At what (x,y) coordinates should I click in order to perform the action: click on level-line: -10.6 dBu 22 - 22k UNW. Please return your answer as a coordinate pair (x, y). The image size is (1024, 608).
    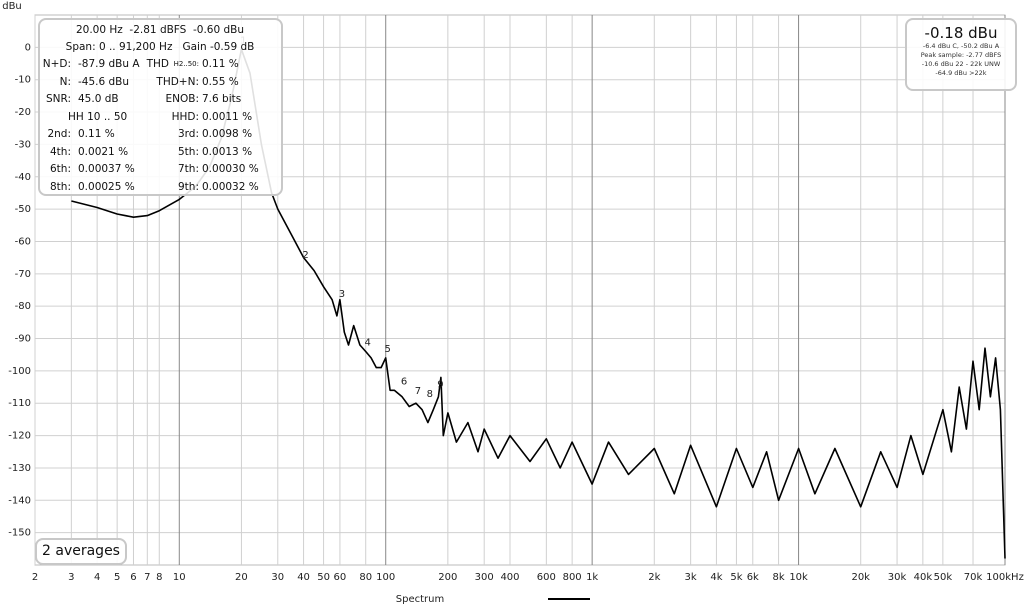
    Looking at the image, I should click on (961, 64).